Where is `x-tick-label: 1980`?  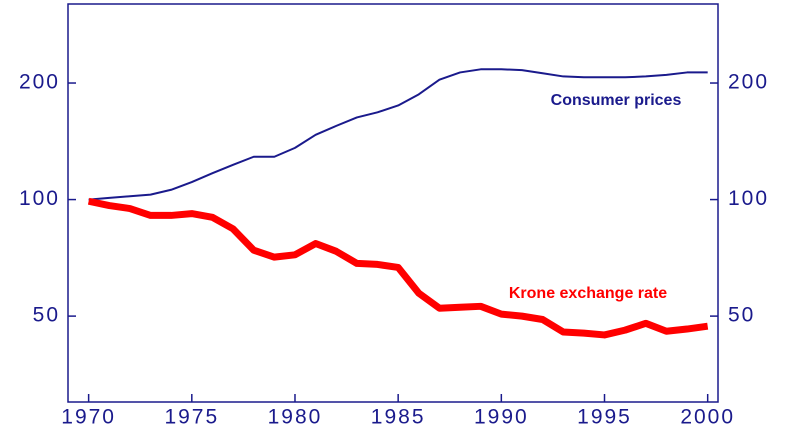 x-tick-label: 1980 is located at coordinates (295, 417).